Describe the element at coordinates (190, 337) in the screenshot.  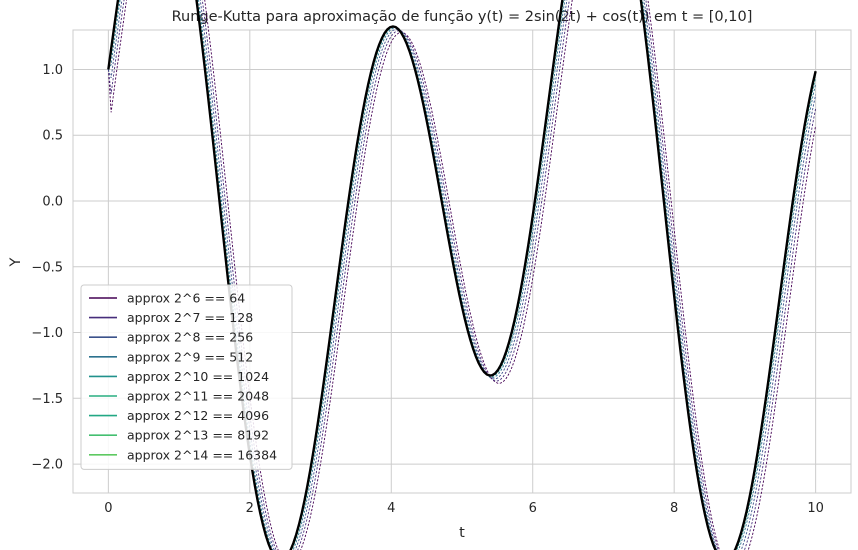
I see `legend-entry: approx 2^8 == 256` at that location.